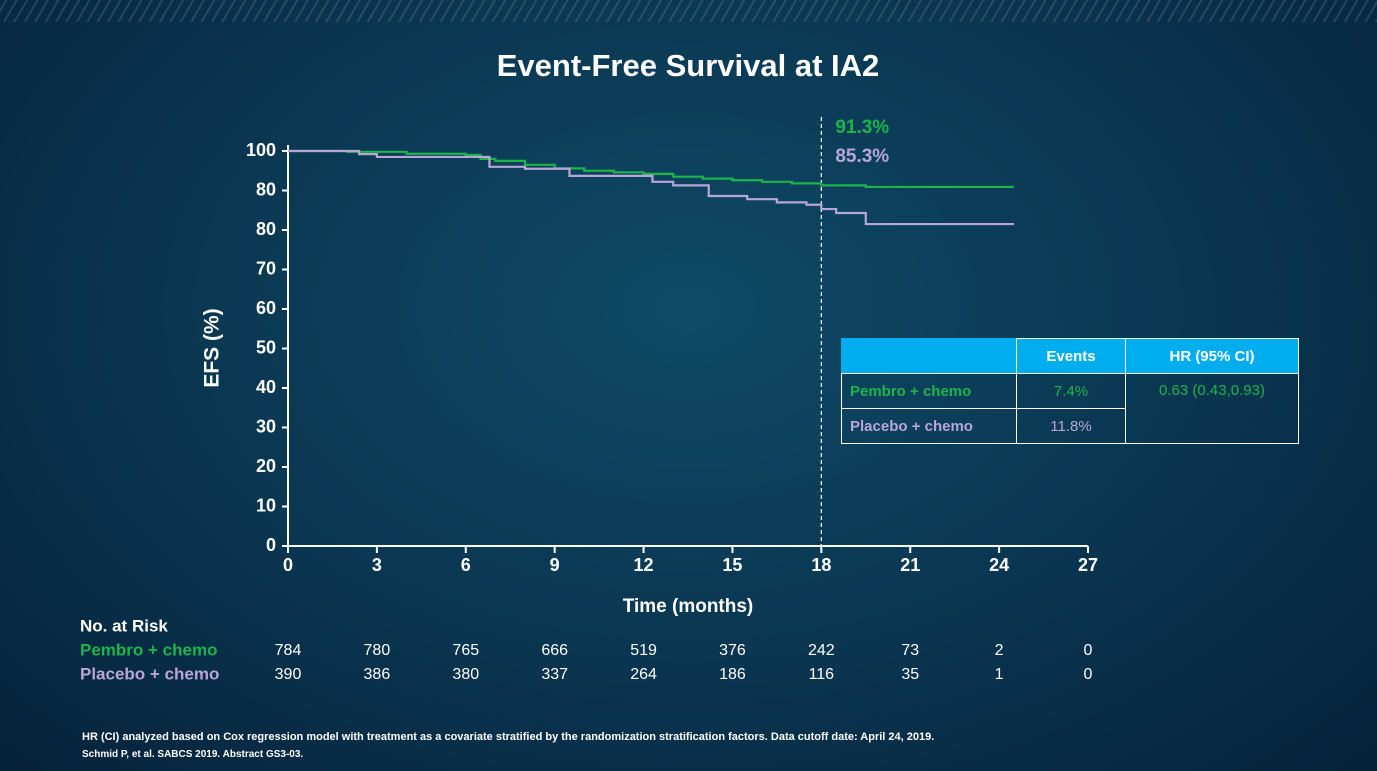 This screenshot has width=1377, height=771. What do you see at coordinates (465, 674) in the screenshot?
I see `risk-value: 380` at bounding box center [465, 674].